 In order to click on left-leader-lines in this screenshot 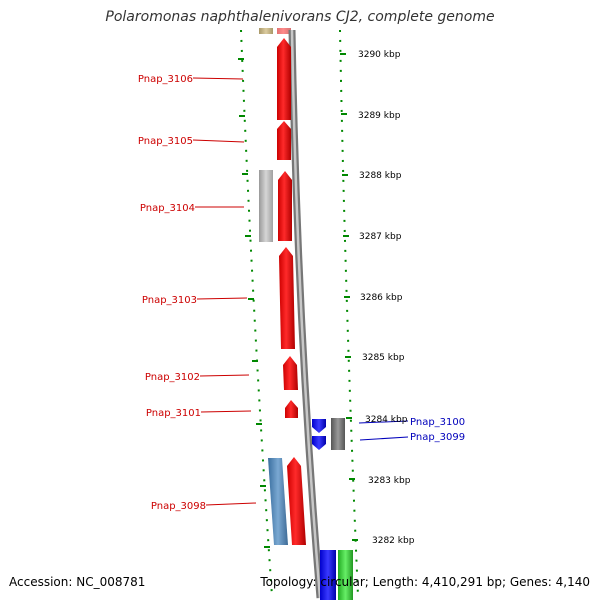, I will do `click(224, 291)`.